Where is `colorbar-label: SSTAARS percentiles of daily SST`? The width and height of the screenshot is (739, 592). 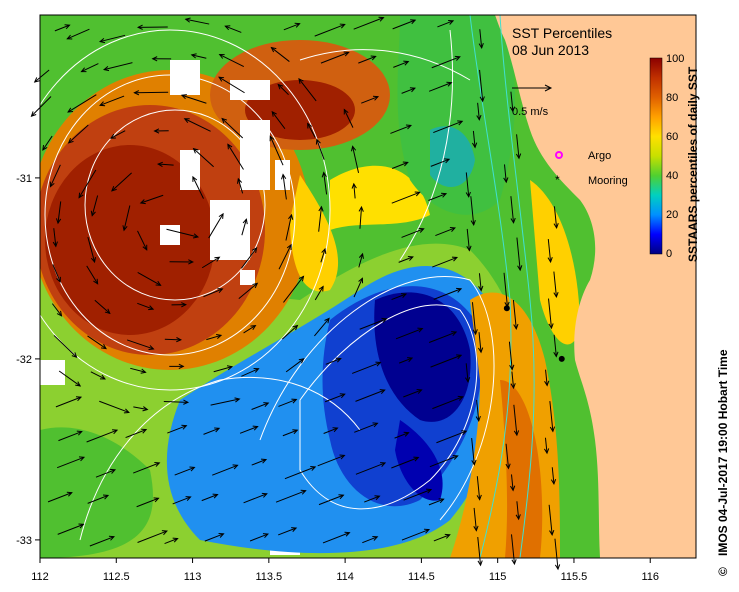
colorbar-label: SSTAARS percentiles of daily SST is located at coordinates (693, 164).